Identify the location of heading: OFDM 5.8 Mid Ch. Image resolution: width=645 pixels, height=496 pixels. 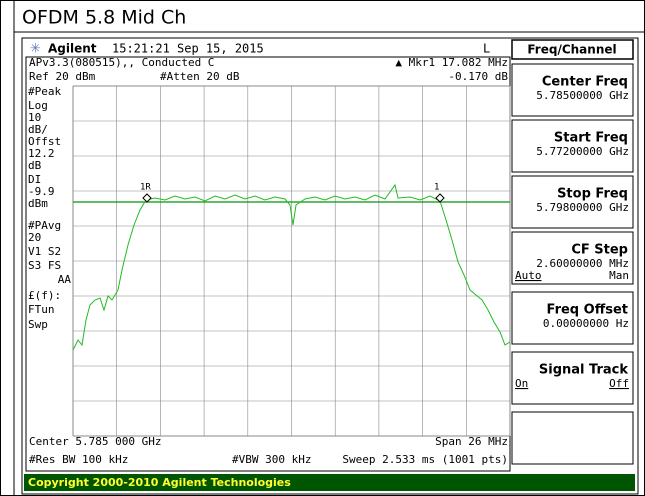
(104, 18).